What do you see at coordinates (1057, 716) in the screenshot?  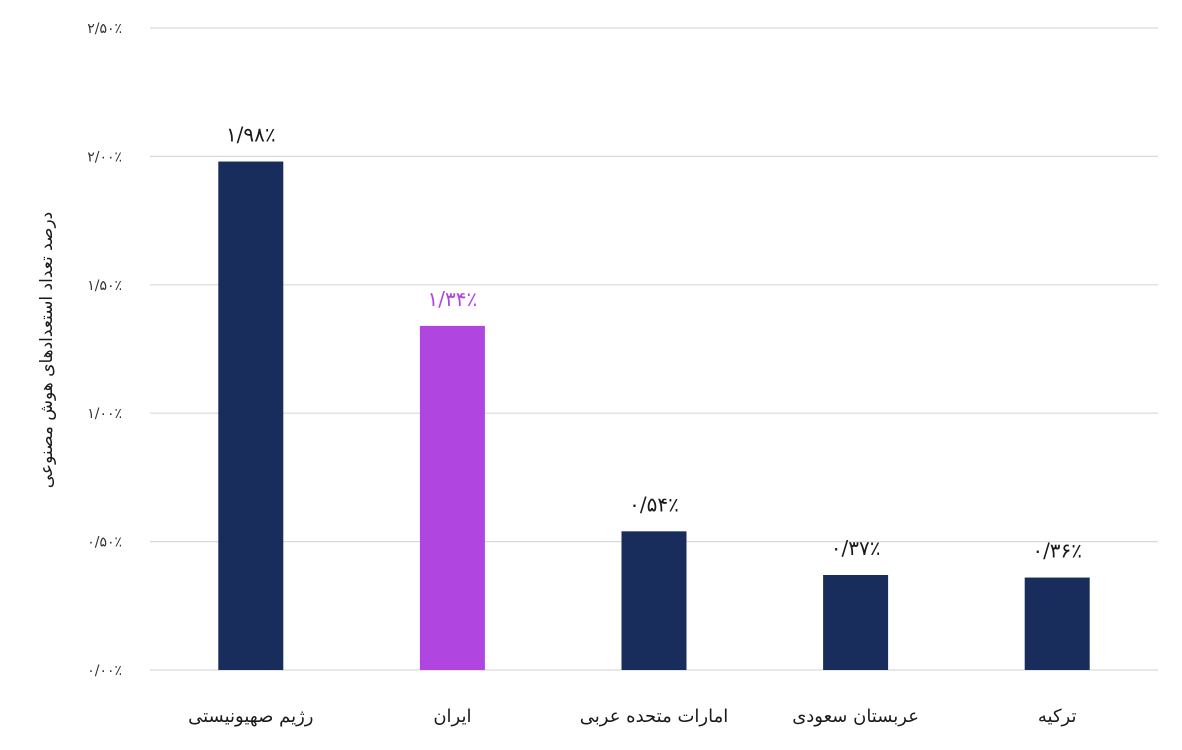 I see `category-label: ترکیه` at bounding box center [1057, 716].